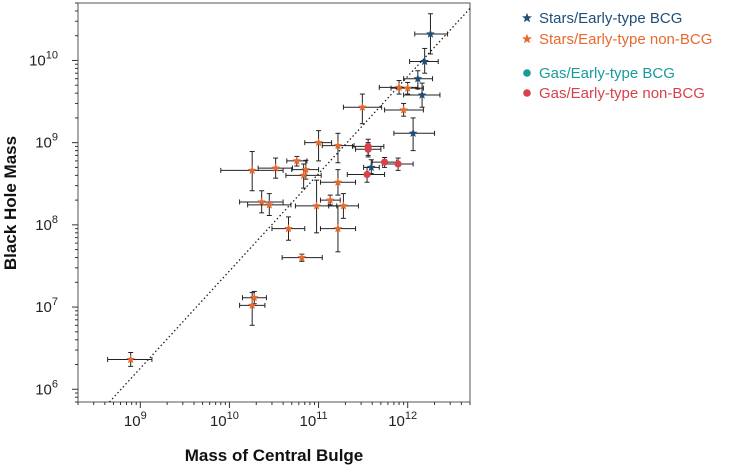  Describe the element at coordinates (46, 142) in the screenshot. I see `y-tick-label: 10⁹` at that location.